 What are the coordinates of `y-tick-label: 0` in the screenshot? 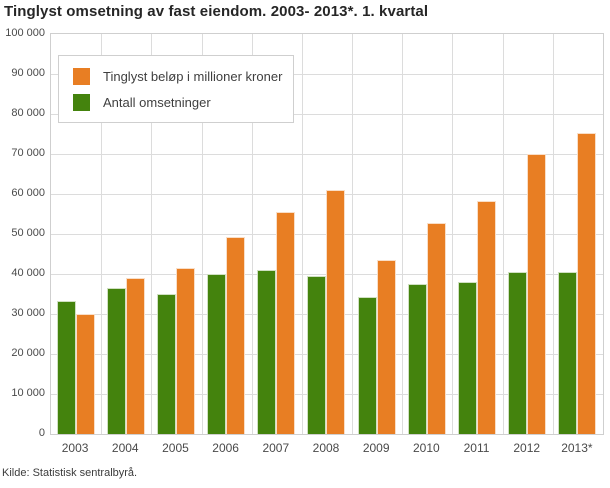 It's located at (41, 433).